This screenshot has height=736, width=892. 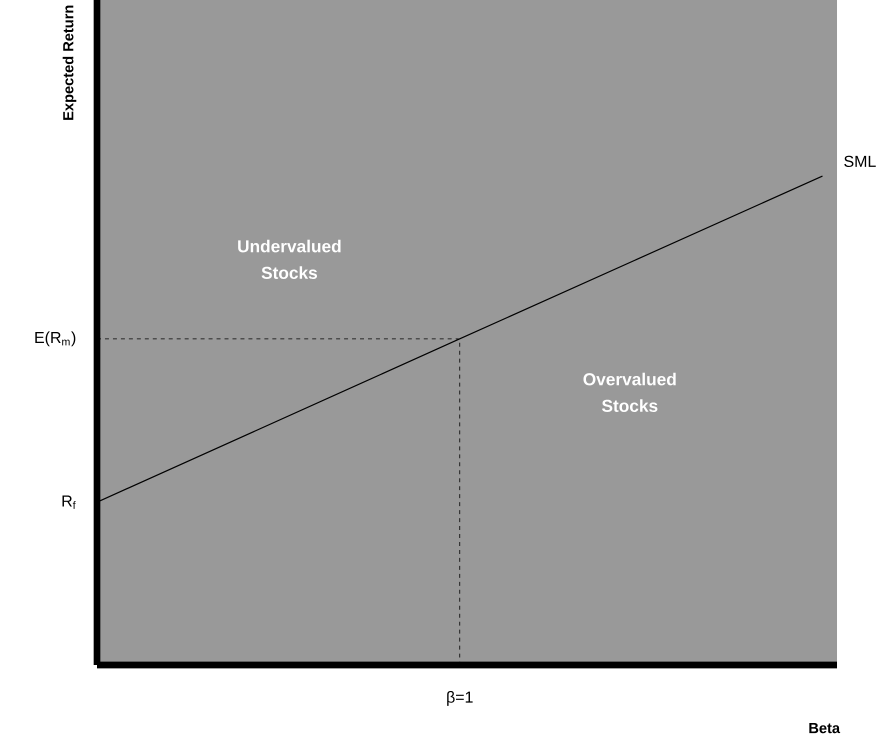 What do you see at coordinates (824, 728) in the screenshot?
I see `x-axis-title: Beta` at bounding box center [824, 728].